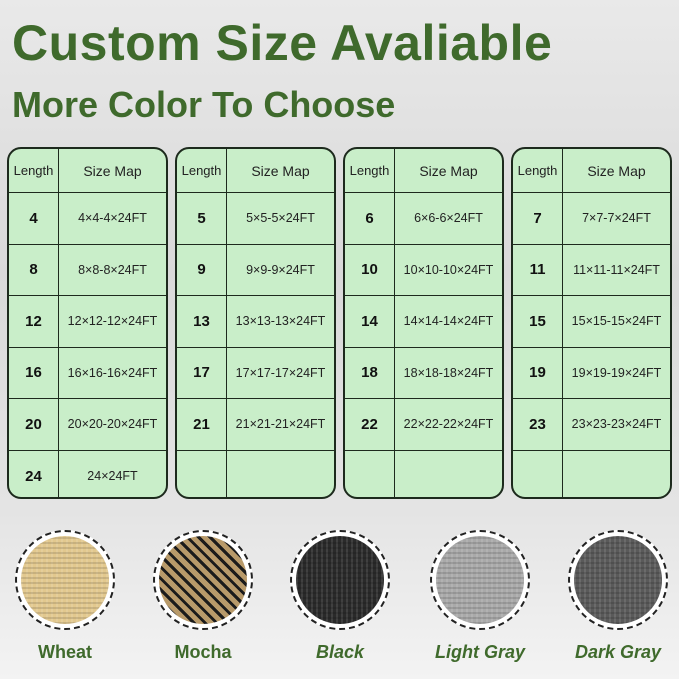  What do you see at coordinates (370, 424) in the screenshot?
I see `length-cell: 22` at bounding box center [370, 424].